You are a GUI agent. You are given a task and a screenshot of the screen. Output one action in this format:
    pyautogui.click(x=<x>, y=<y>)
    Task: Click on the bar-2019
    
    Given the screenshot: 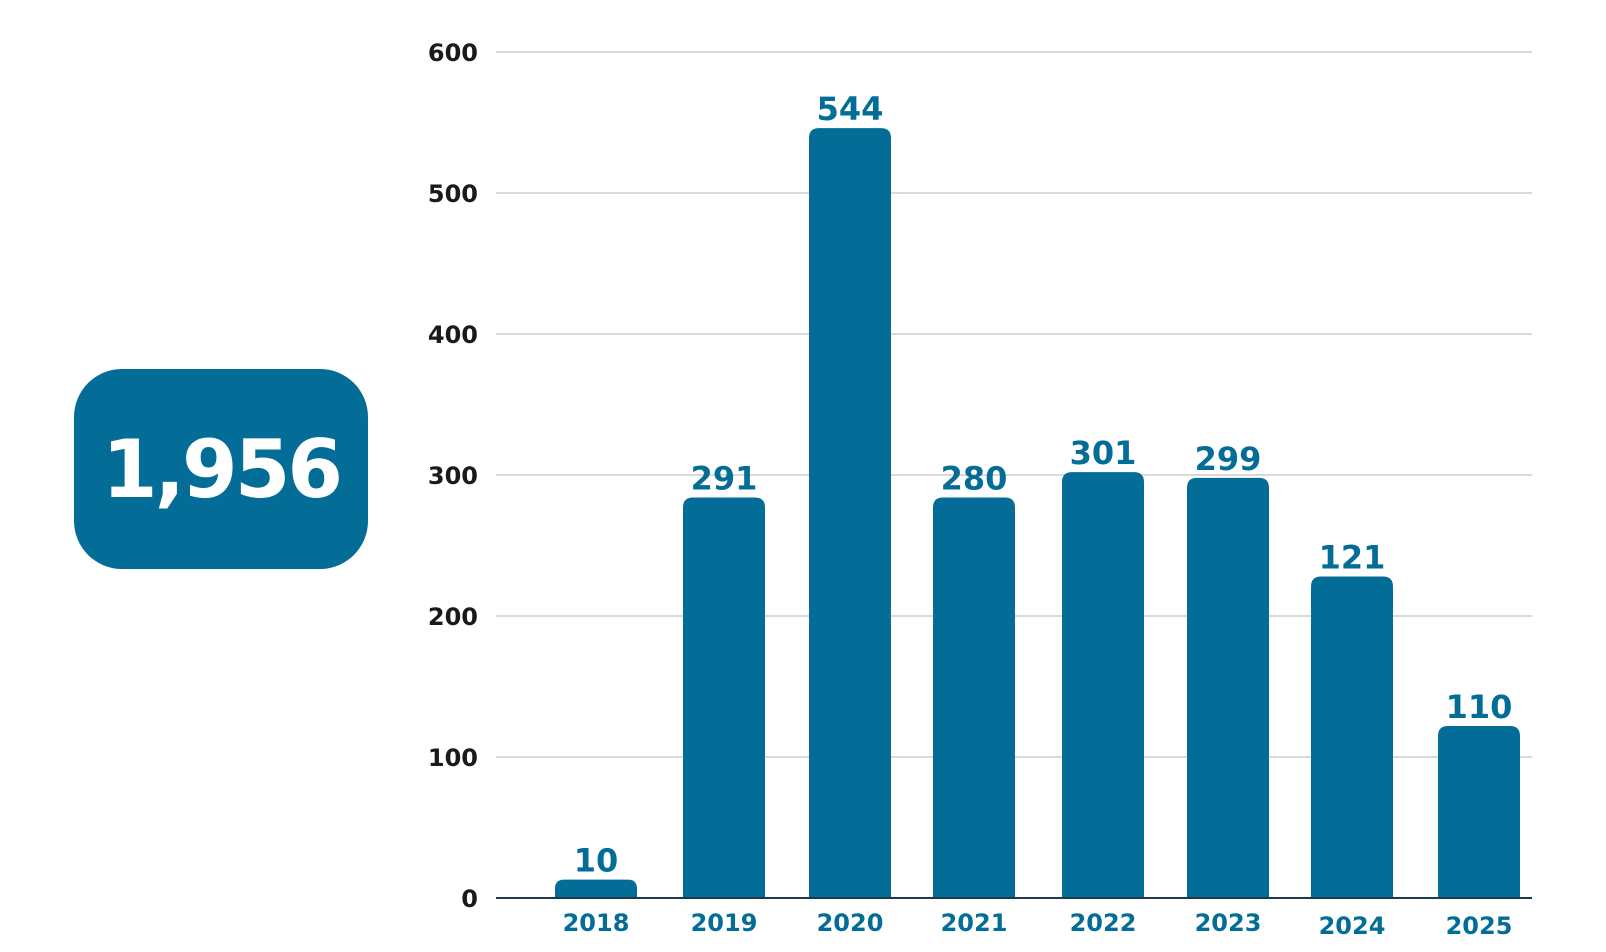 What is the action you would take?
    pyautogui.click(x=724, y=697)
    